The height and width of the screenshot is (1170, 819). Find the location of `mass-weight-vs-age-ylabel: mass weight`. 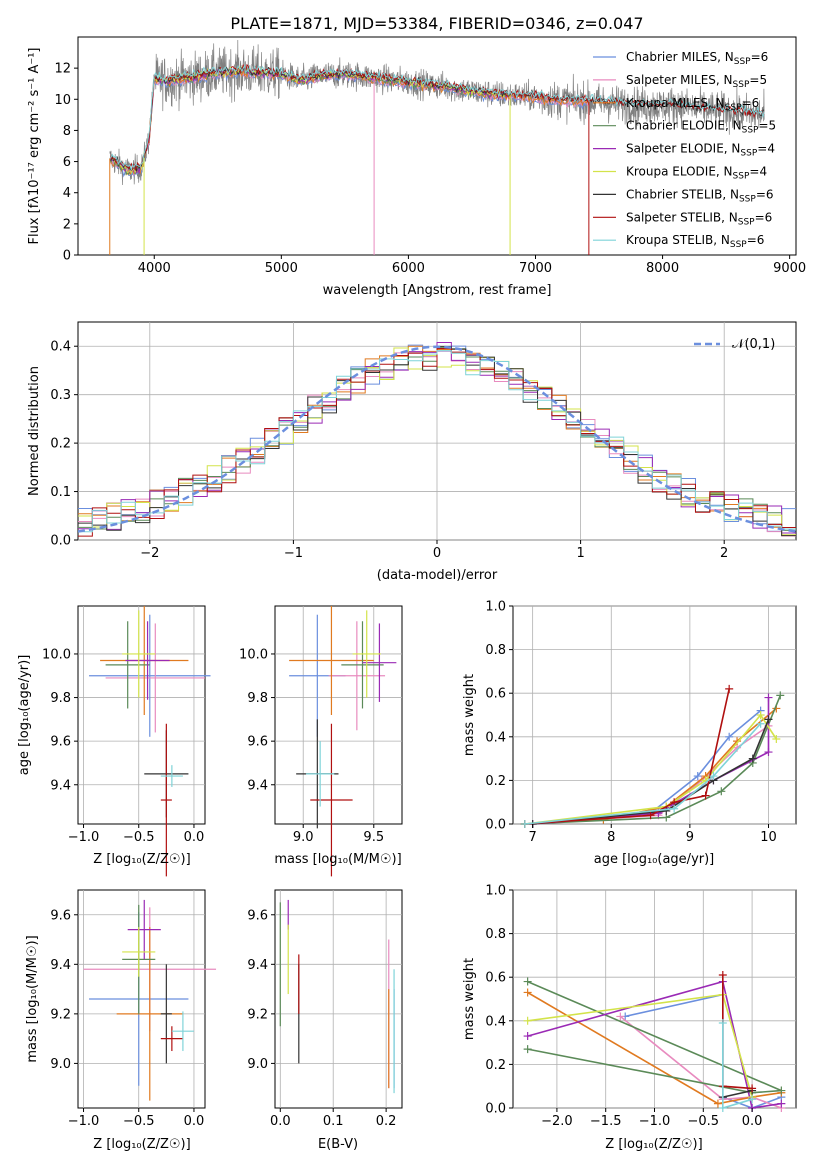

mass-weight-vs-age-ylabel: mass weight is located at coordinates (469, 715).